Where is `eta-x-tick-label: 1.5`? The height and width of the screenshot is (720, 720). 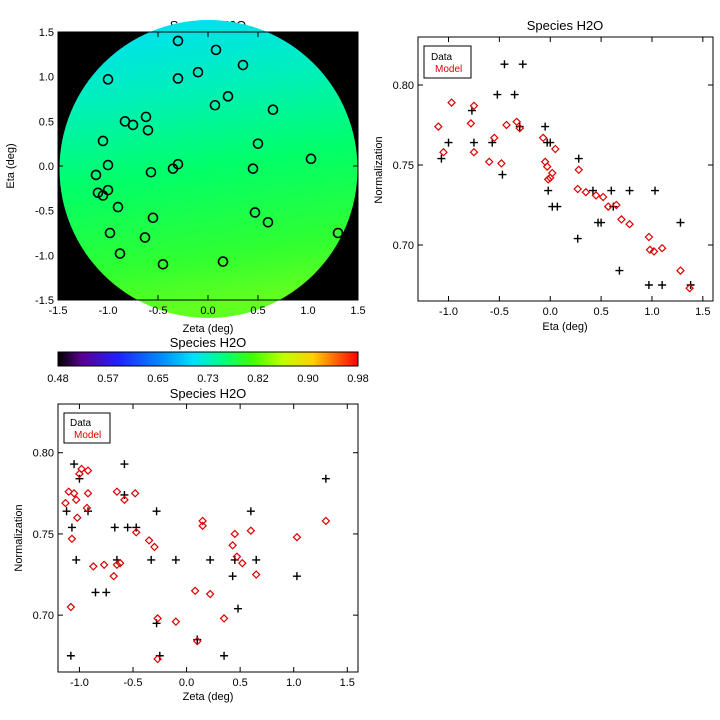 eta-x-tick-label: 1.5 is located at coordinates (702, 312).